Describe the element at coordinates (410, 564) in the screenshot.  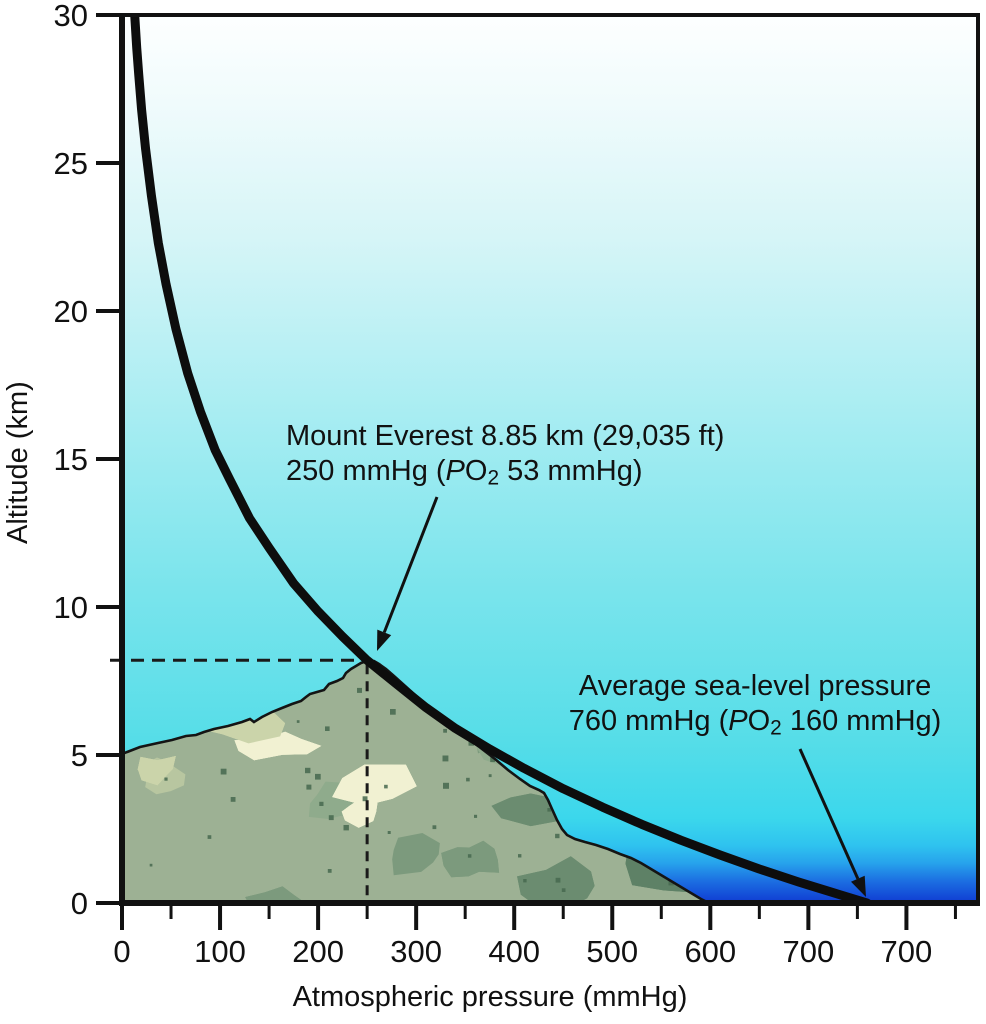
I see `everest-arrow` at that location.